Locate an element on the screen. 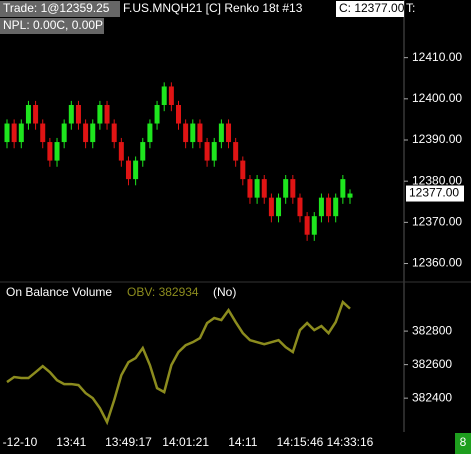  x-tick-label: 13:49:17 is located at coordinates (128, 442).